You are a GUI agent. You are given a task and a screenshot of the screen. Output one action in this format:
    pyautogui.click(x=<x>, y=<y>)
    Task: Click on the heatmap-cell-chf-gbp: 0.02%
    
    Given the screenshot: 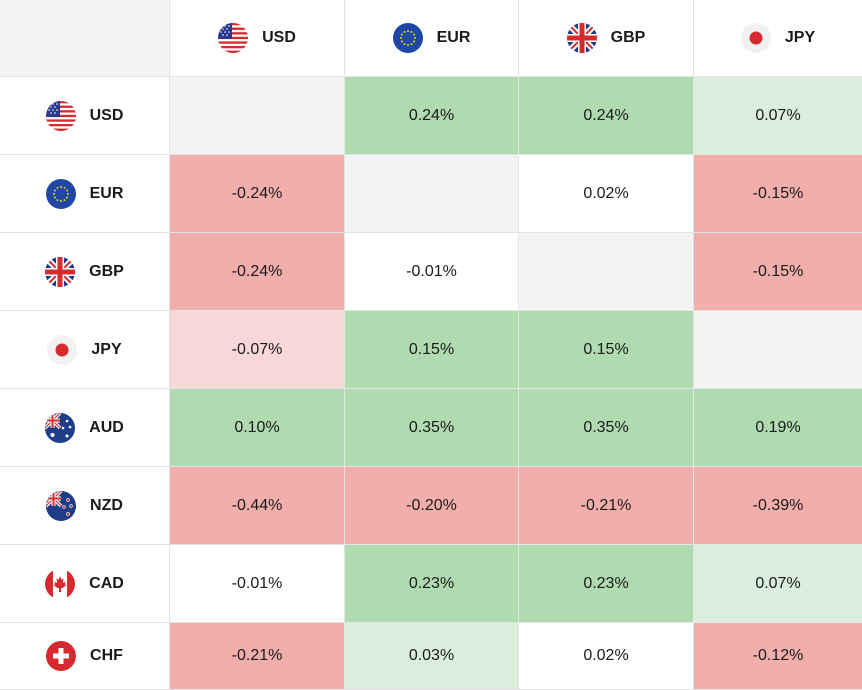 What is the action you would take?
    pyautogui.click(x=606, y=656)
    